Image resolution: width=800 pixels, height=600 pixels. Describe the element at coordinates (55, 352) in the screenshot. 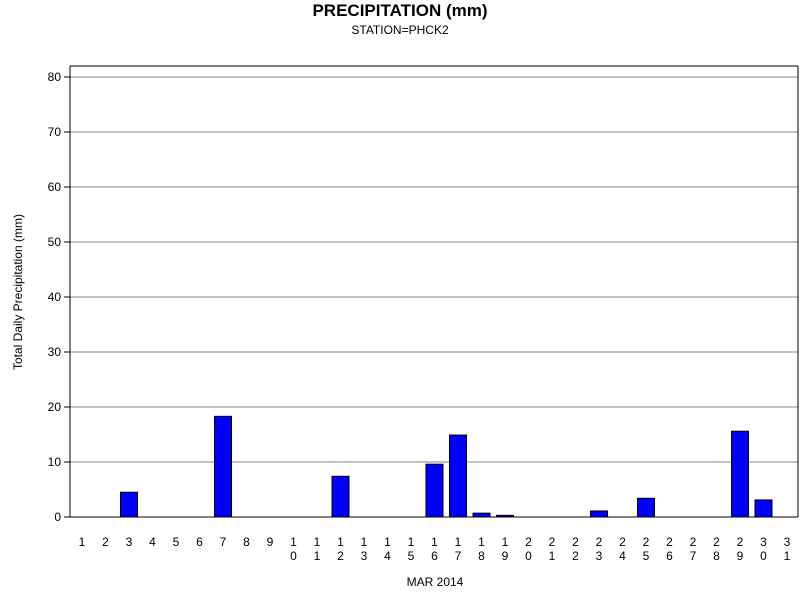

I see `y-tick-label: 30` at that location.